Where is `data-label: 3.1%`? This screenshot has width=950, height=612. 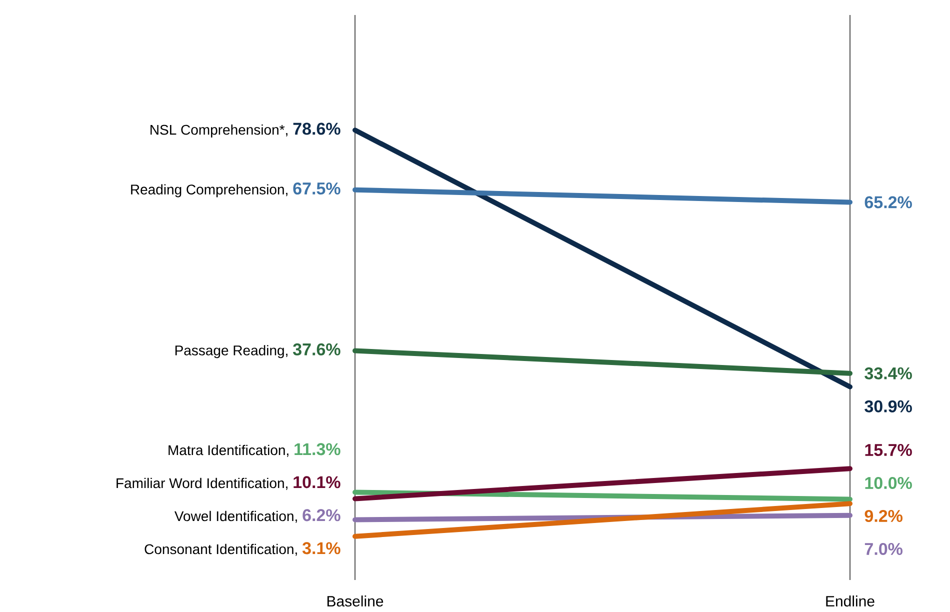 data-label: 3.1% is located at coordinates (321, 548).